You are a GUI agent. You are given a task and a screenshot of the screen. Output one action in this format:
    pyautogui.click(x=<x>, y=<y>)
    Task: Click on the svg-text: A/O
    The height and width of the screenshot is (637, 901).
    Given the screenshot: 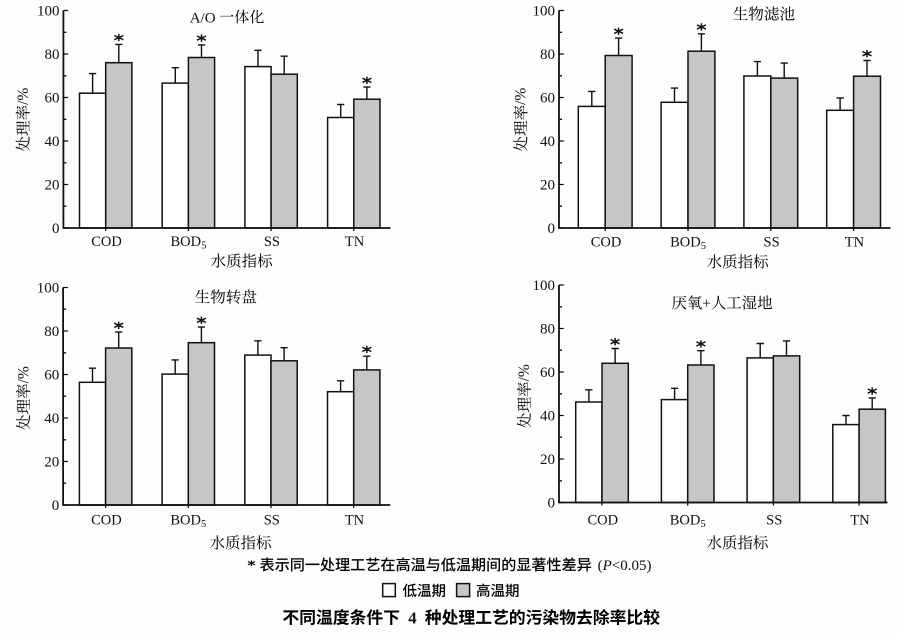 What is the action you would take?
    pyautogui.click(x=203, y=18)
    